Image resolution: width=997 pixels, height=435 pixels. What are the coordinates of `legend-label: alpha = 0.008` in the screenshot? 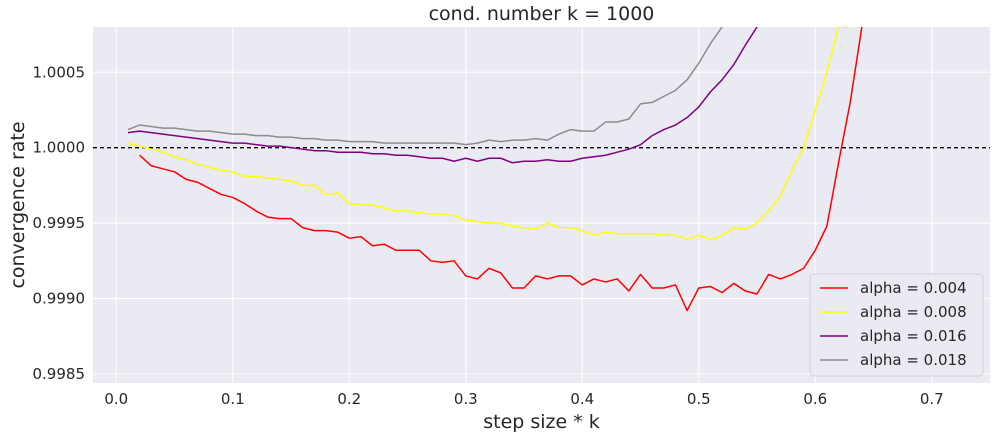 It's located at (913, 312).